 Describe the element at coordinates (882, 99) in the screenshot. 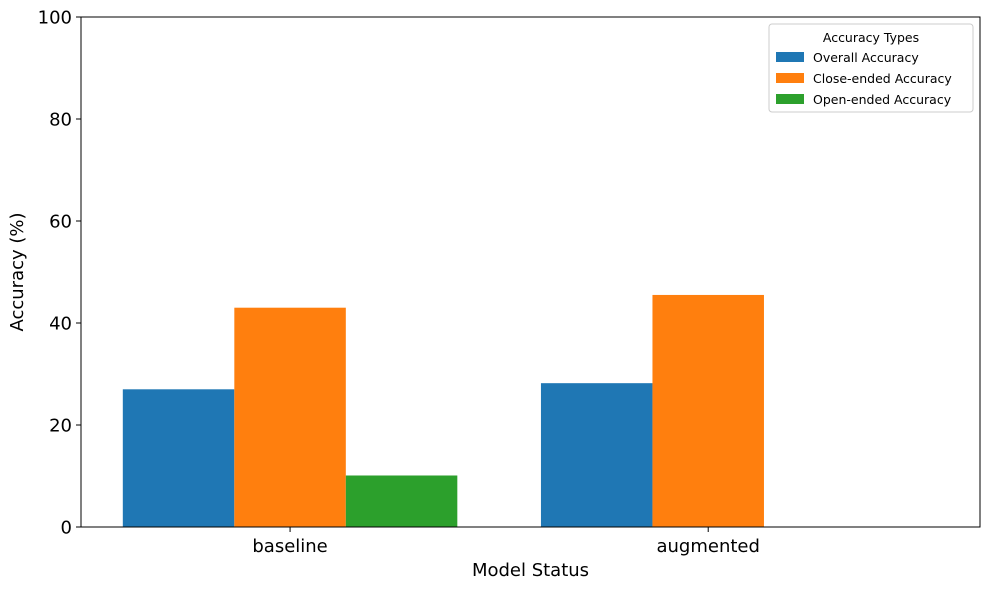

I see `legend-label-open-ended: Open-ended Accuracy` at that location.